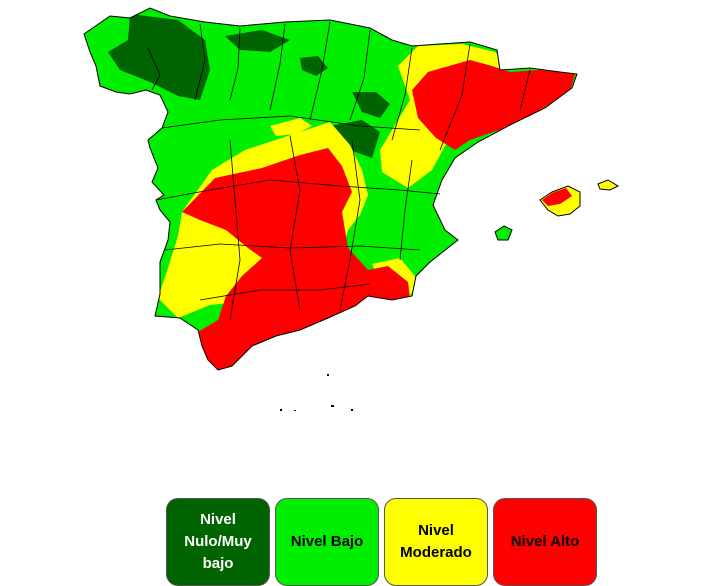  What do you see at coordinates (557, 197) in the screenshot?
I see `mallorca-alto` at bounding box center [557, 197].